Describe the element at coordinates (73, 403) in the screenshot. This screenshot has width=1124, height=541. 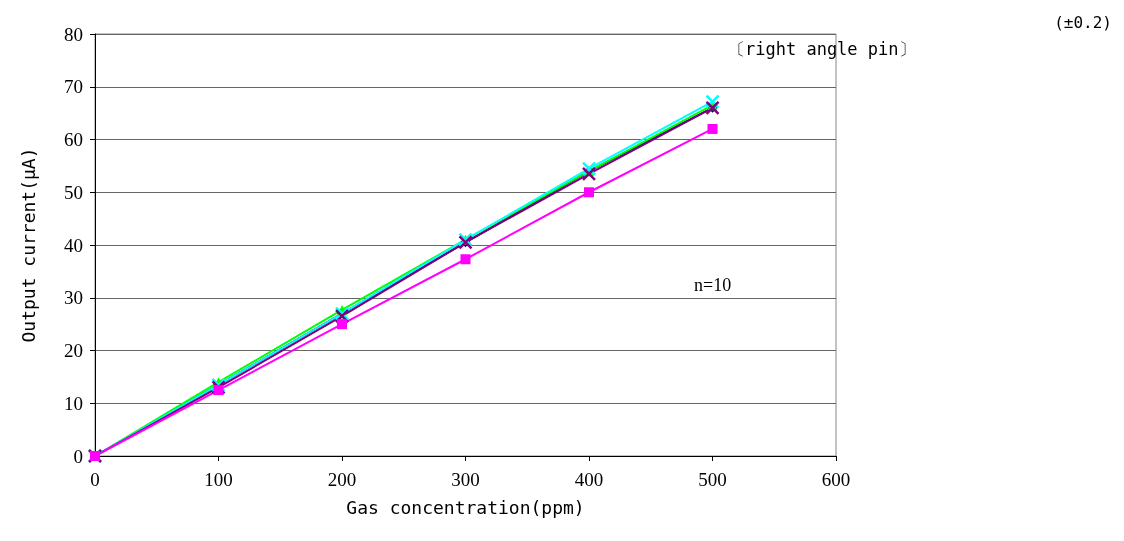
I see `y-tick-label: 10` at that location.